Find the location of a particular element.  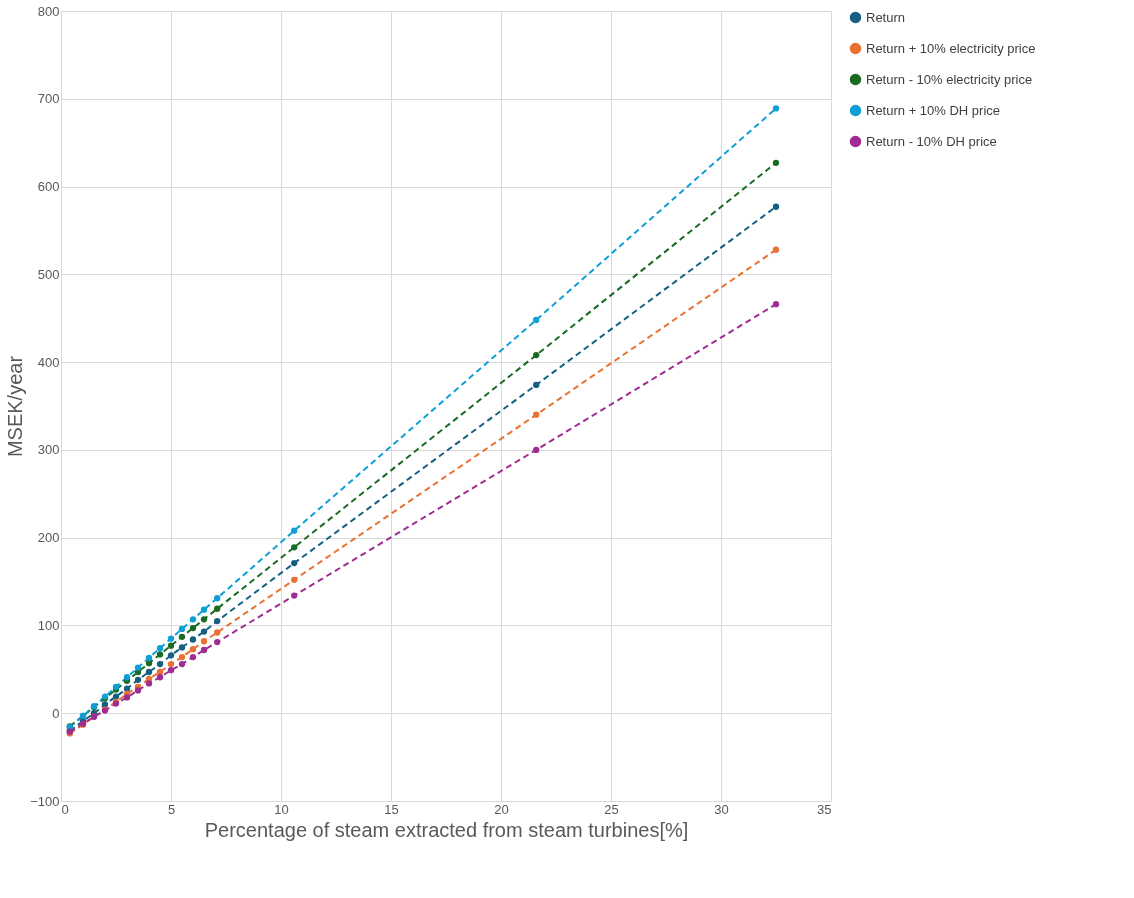

legend-label: Return - 10% electricity price is located at coordinates (949, 79).